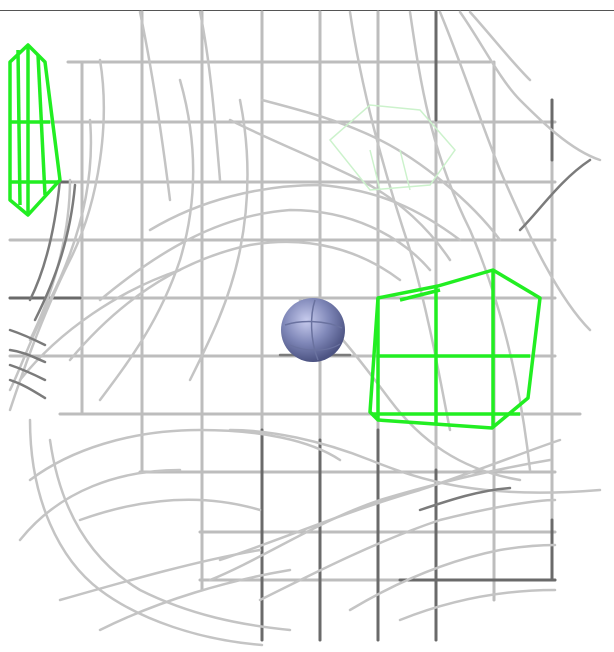  Describe the element at coordinates (35, 130) in the screenshot. I see `highlighted-spindle` at that location.